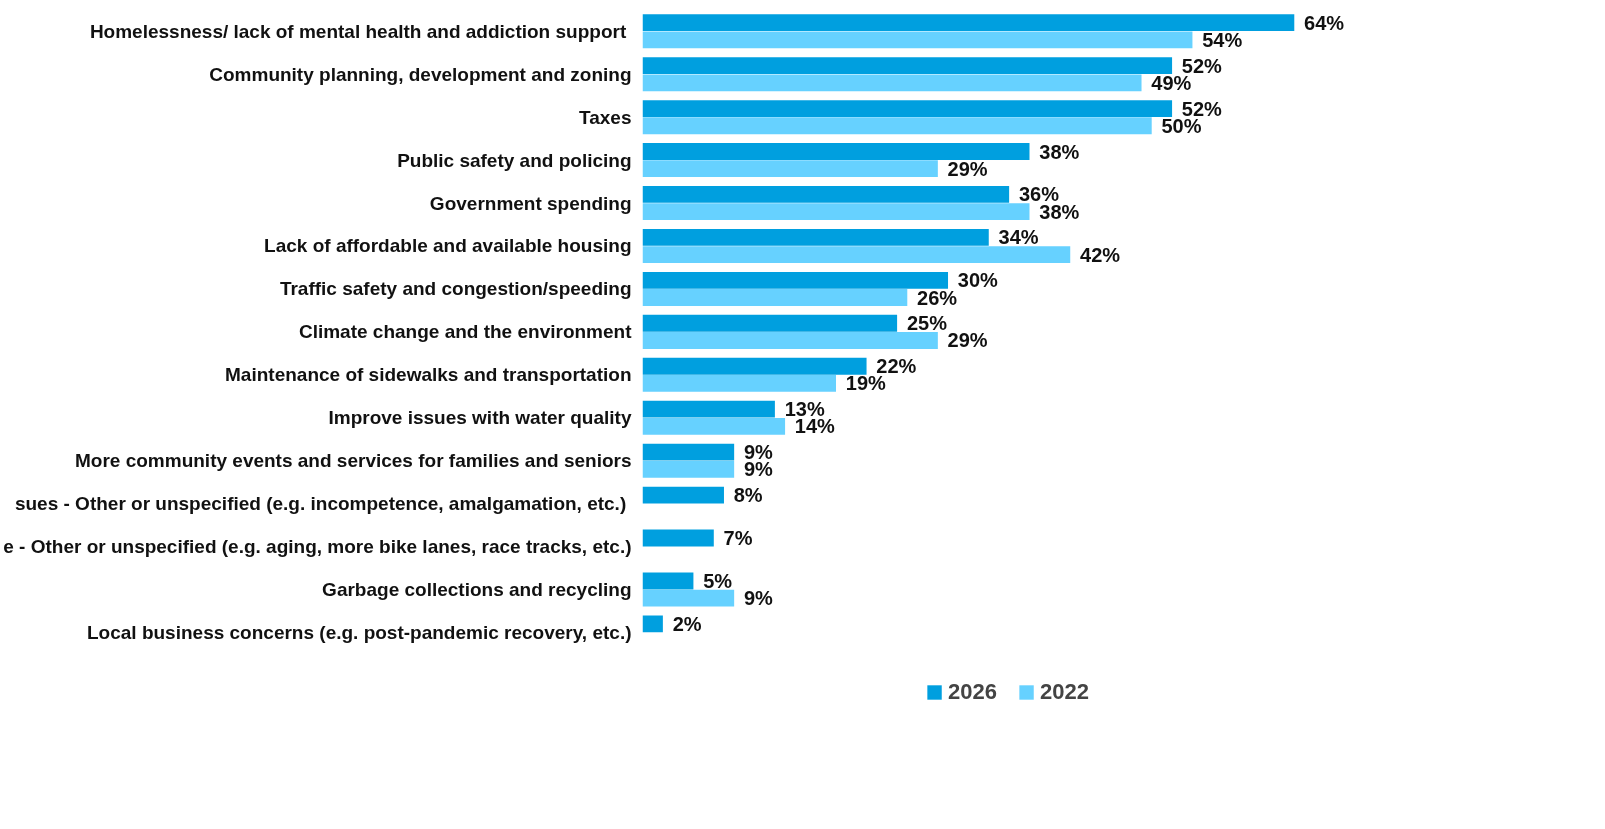 The image size is (1605, 829). Describe the element at coordinates (748, 495) in the screenshot. I see `data-label: 8%` at that location.